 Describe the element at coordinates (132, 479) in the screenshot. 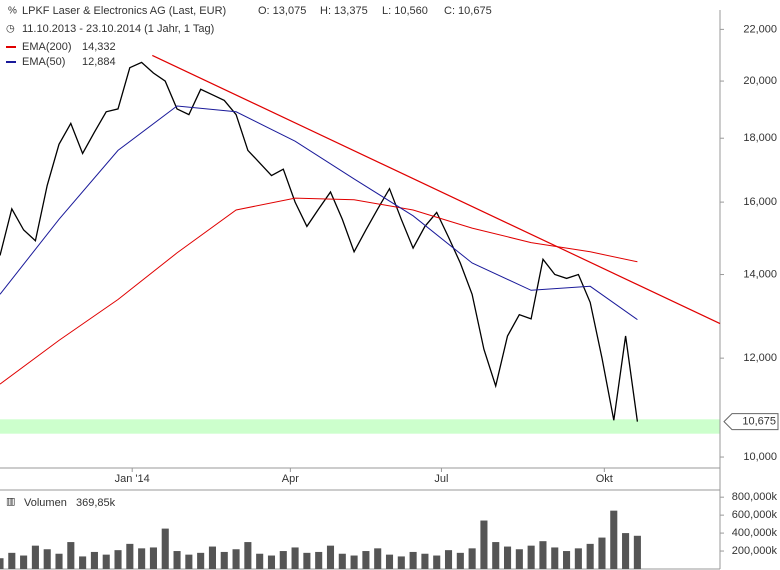

I see `x-tick-label: Jan '14` at that location.